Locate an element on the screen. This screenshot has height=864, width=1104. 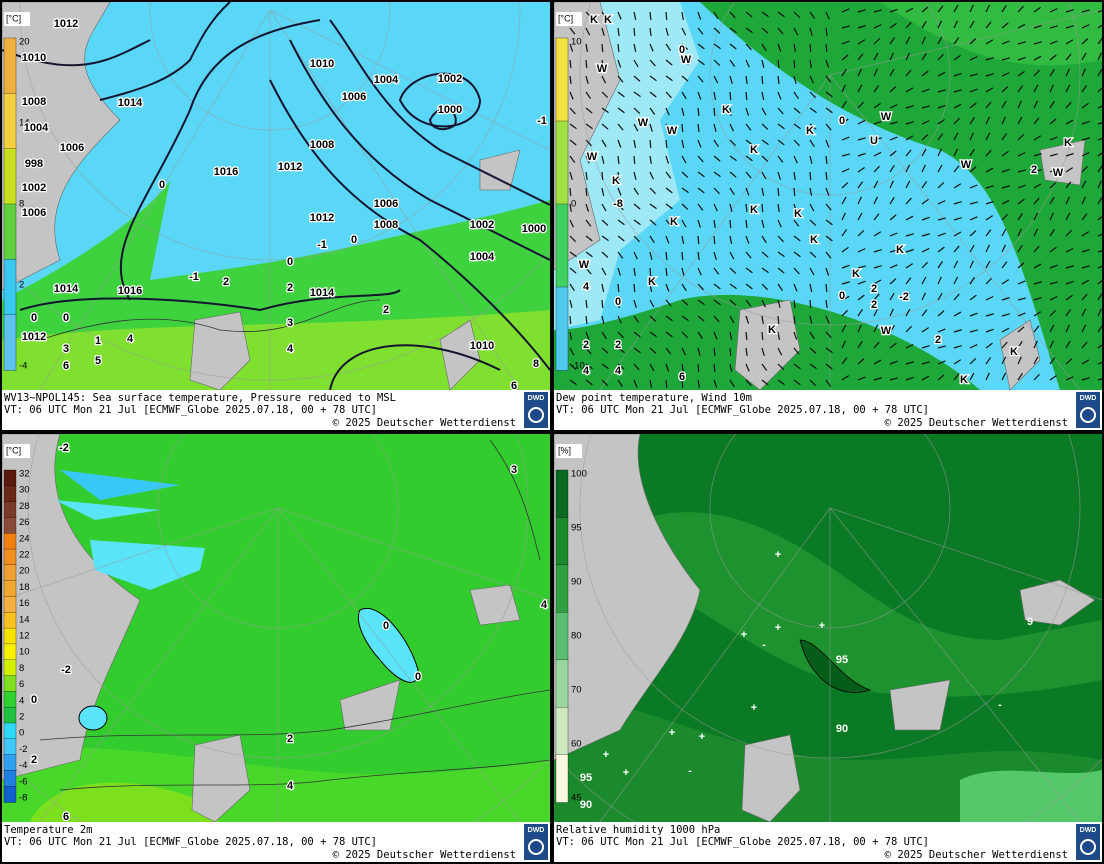
scale-label: 12 is located at coordinates (24, 636).